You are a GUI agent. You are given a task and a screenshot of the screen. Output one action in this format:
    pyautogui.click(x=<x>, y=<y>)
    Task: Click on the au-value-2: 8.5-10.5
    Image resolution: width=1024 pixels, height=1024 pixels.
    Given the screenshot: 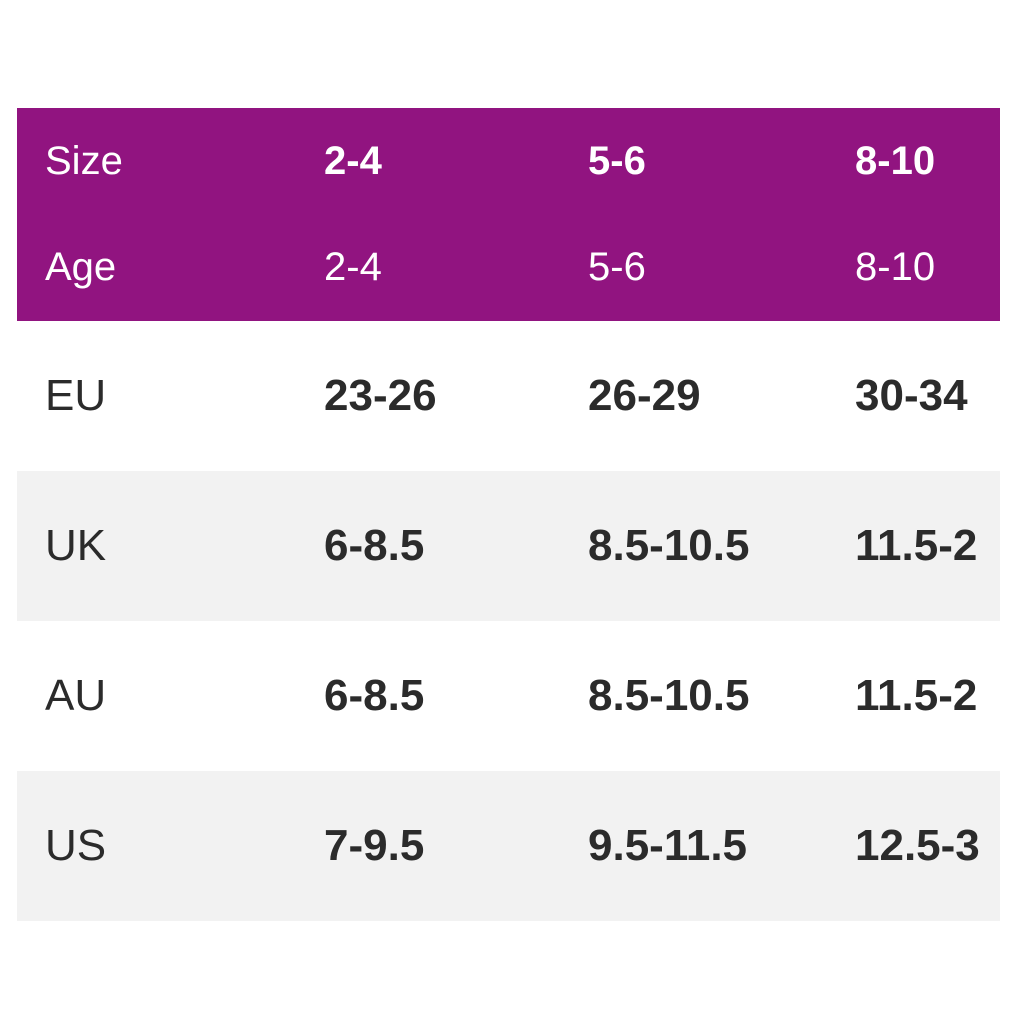 What is the action you would take?
    pyautogui.click(x=669, y=695)
    